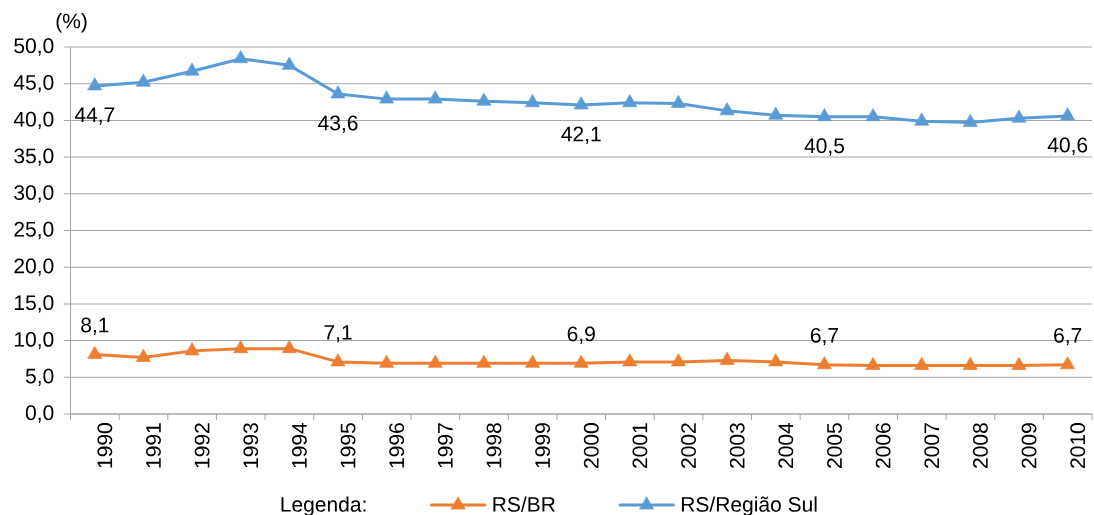  I want to click on legend-title: Legenda:, so click(323, 505).